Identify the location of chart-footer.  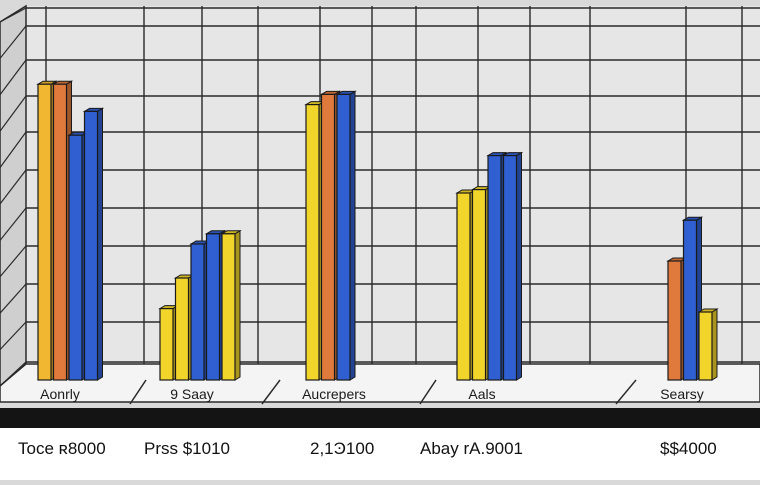
(380, 454).